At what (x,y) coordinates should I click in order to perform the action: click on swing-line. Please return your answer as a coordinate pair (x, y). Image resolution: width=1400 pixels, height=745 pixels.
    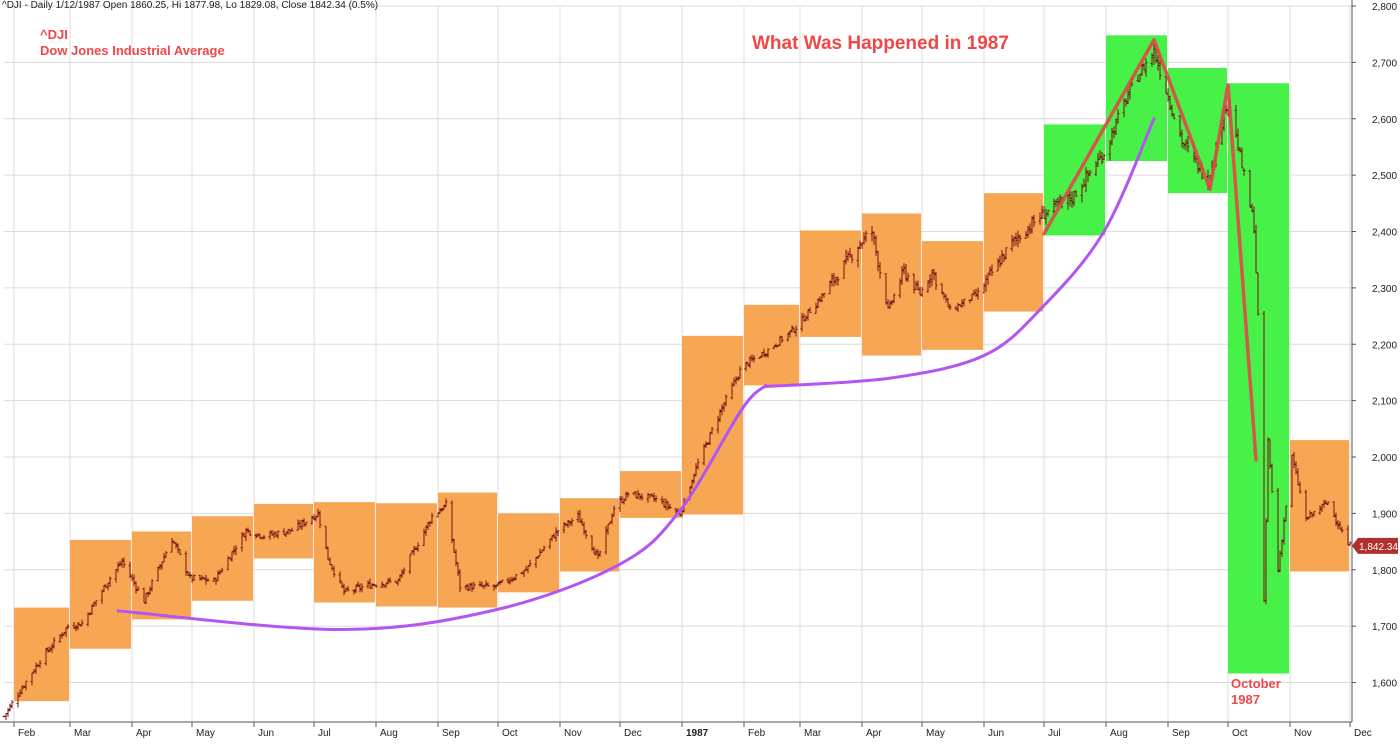
    Looking at the image, I should click on (1150, 250).